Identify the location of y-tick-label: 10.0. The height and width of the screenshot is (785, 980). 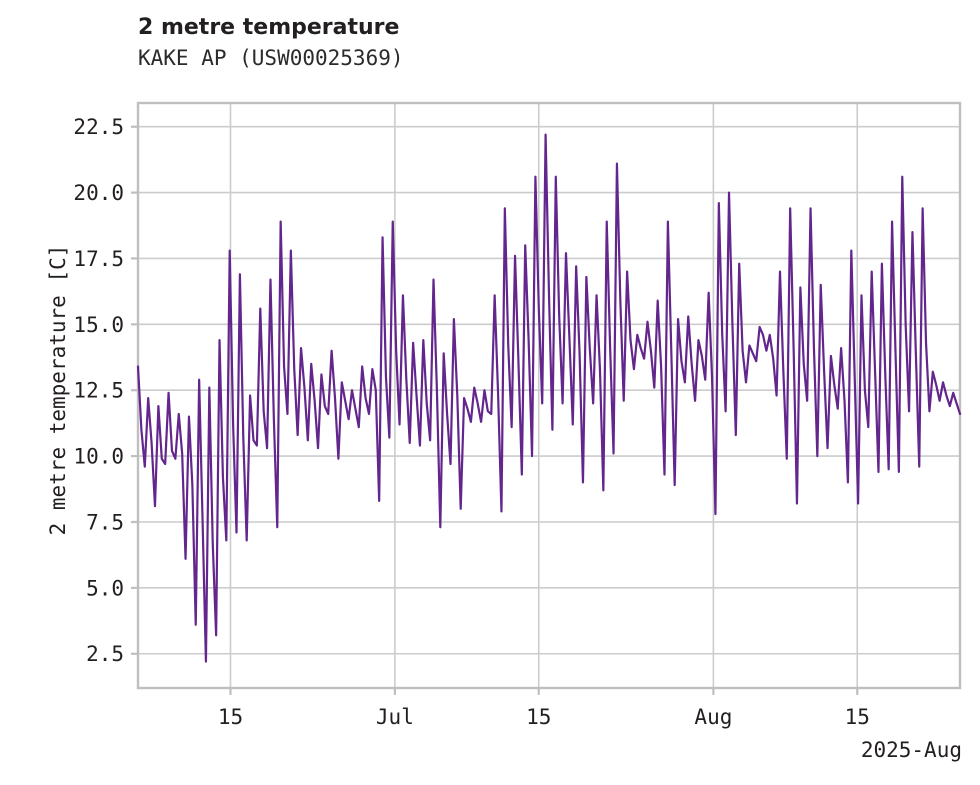
(98, 457).